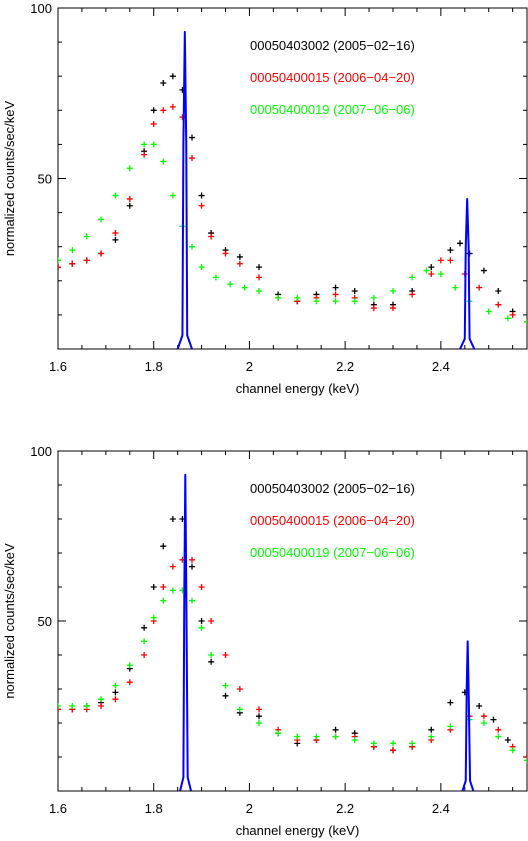 The width and height of the screenshot is (528, 841). I want to click on legend-entry: 00050400015 (2006−04−20), so click(332, 77).